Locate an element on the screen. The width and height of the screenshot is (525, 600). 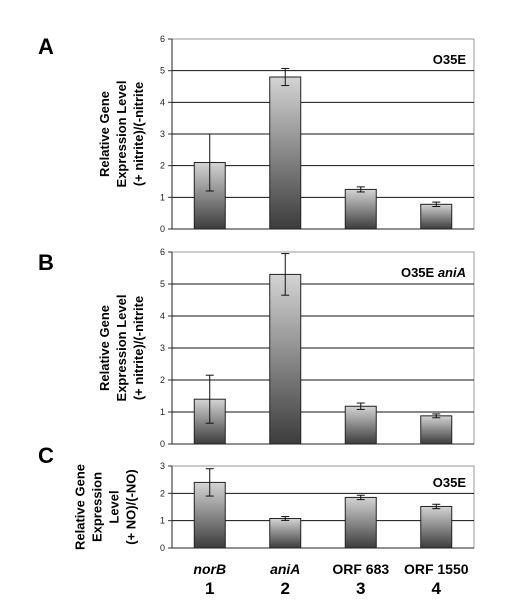
panel-letter: C is located at coordinates (46, 455).